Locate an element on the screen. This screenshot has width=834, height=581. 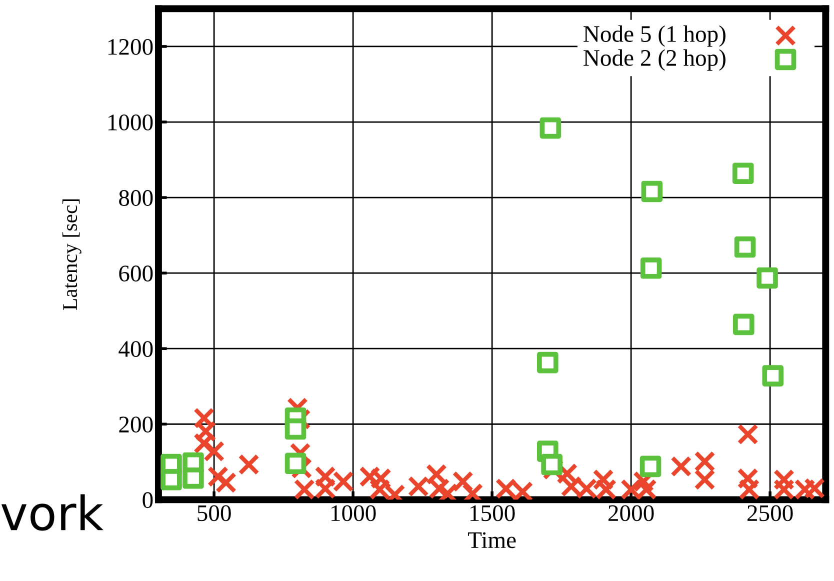
x-tick-label: 1000 is located at coordinates (354, 513).